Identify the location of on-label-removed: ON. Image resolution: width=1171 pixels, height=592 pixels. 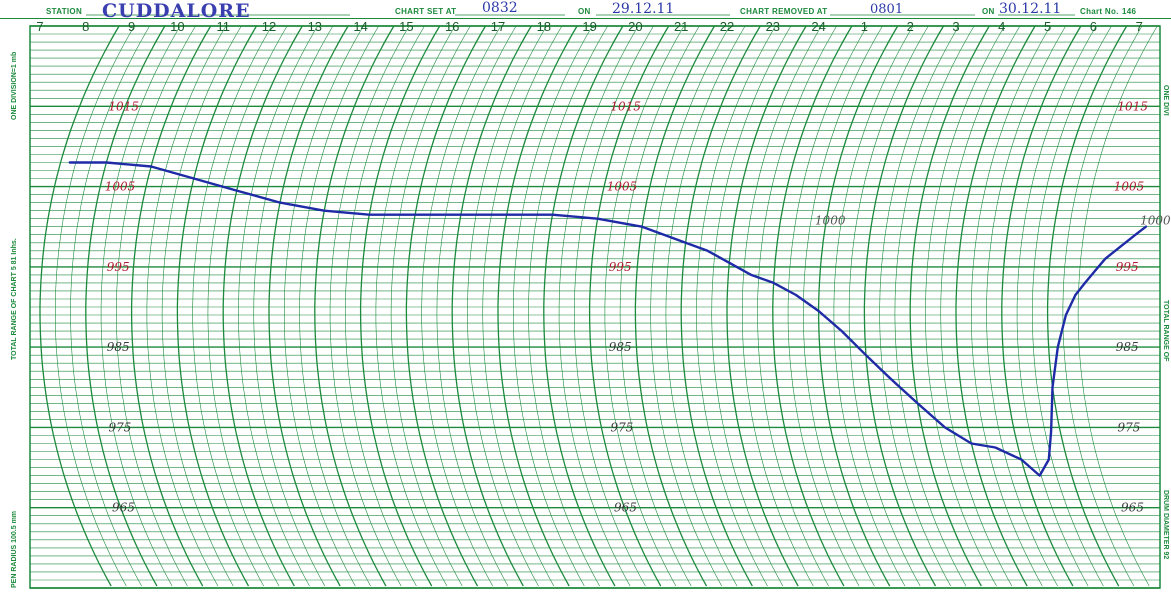
(988, 11).